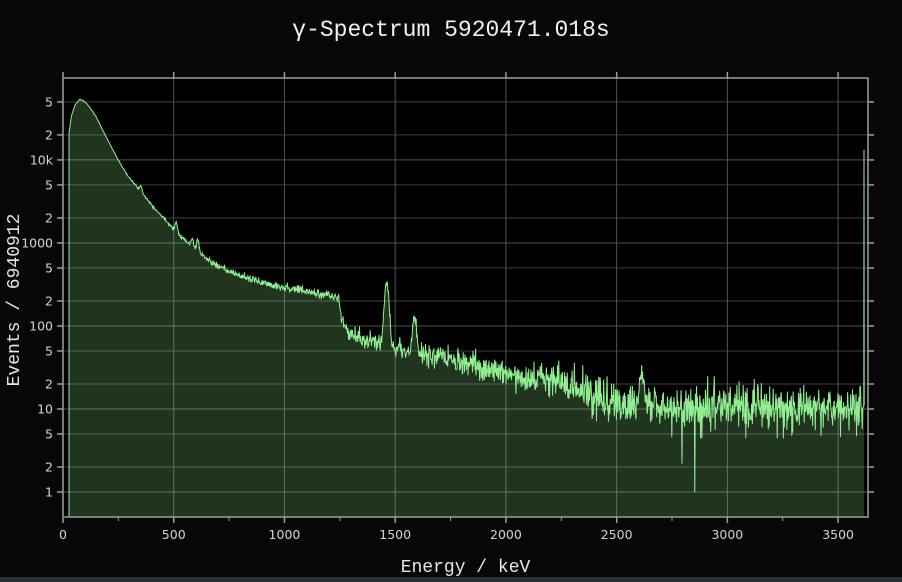 This screenshot has height=582, width=902. Describe the element at coordinates (41, 325) in the screenshot. I see `y-tick-label: 100` at that location.